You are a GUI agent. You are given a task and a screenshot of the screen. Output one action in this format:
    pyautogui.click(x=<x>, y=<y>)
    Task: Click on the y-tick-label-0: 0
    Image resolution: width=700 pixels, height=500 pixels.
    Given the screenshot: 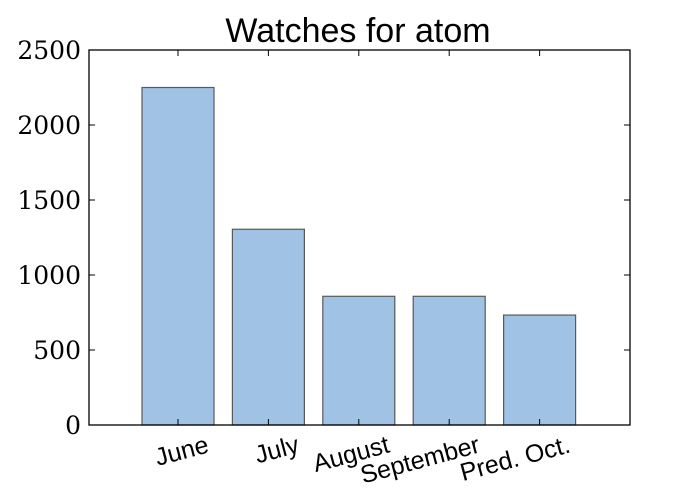 What is the action you would take?
    pyautogui.click(x=73, y=425)
    